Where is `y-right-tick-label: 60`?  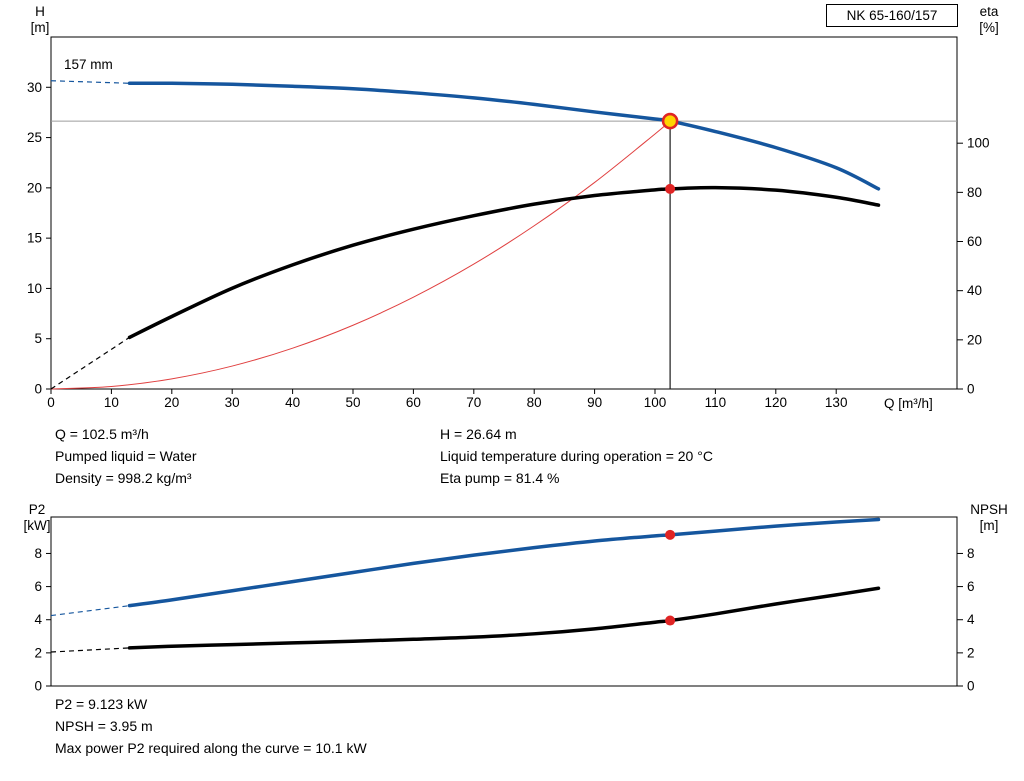
y-right-tick-label: 60 is located at coordinates (974, 241).